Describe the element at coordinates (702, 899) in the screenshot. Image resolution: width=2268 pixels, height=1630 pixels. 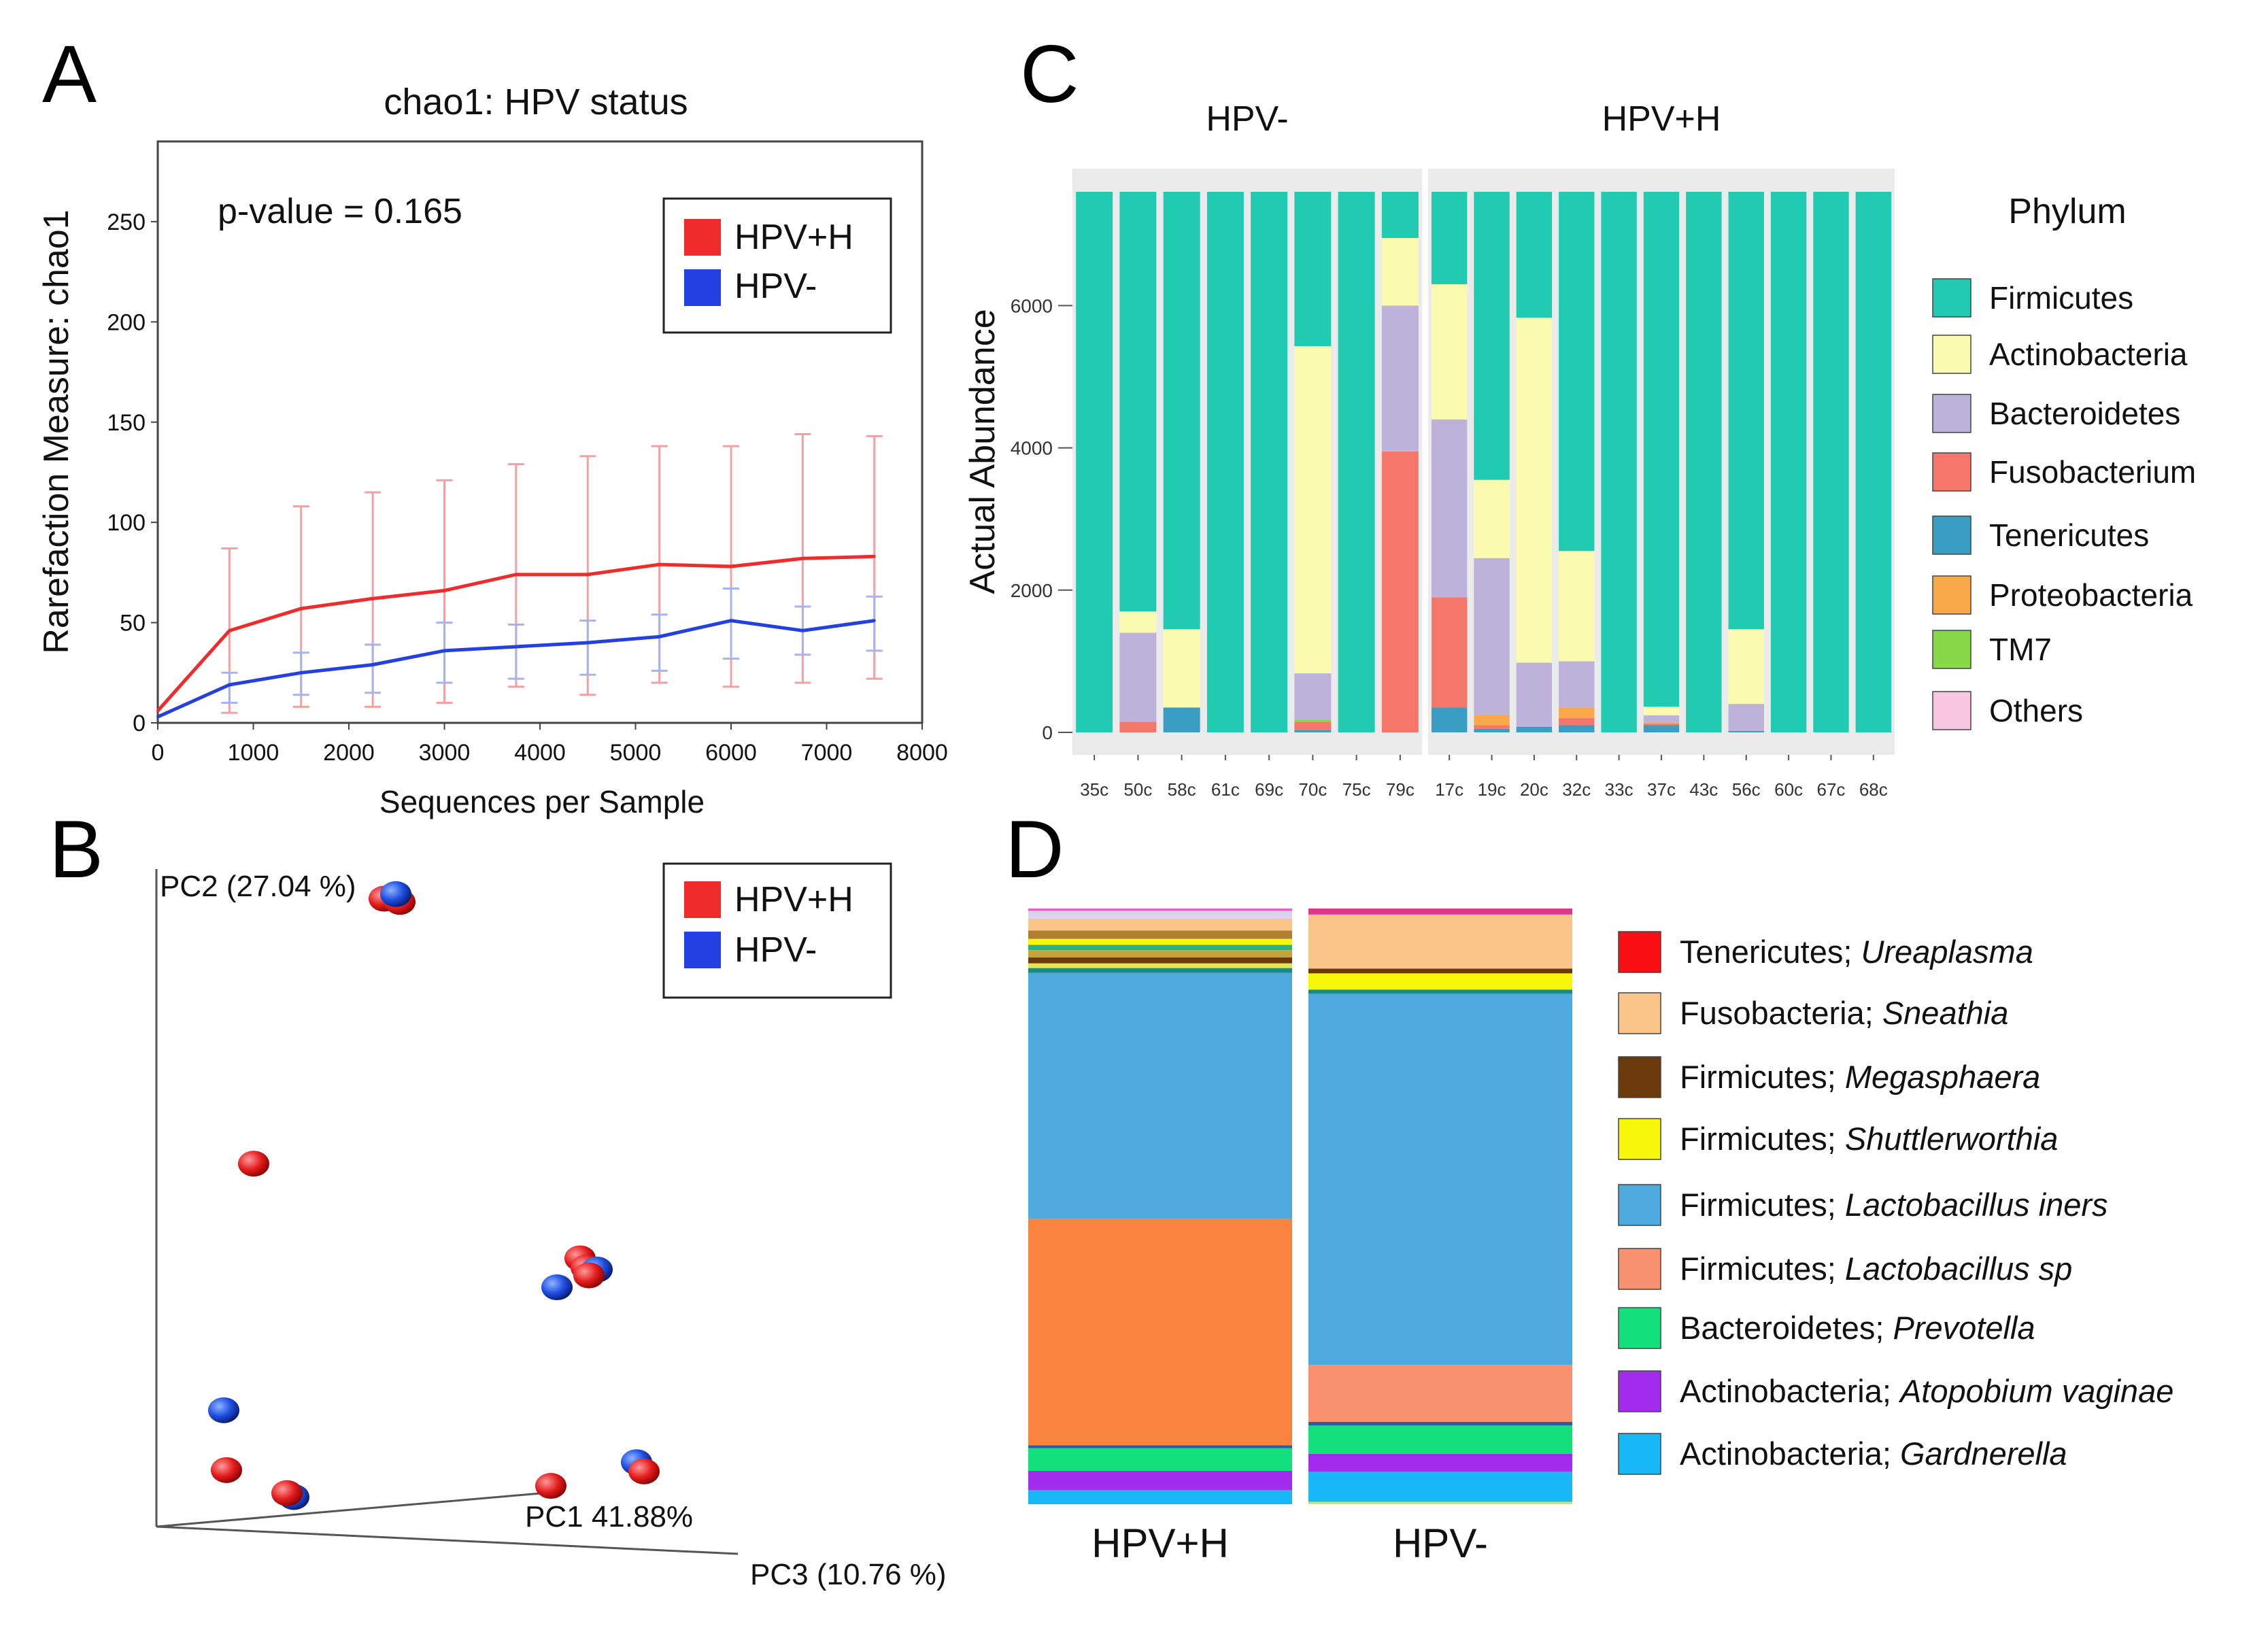
I see `legend-b-swatch-hpv-pos` at that location.